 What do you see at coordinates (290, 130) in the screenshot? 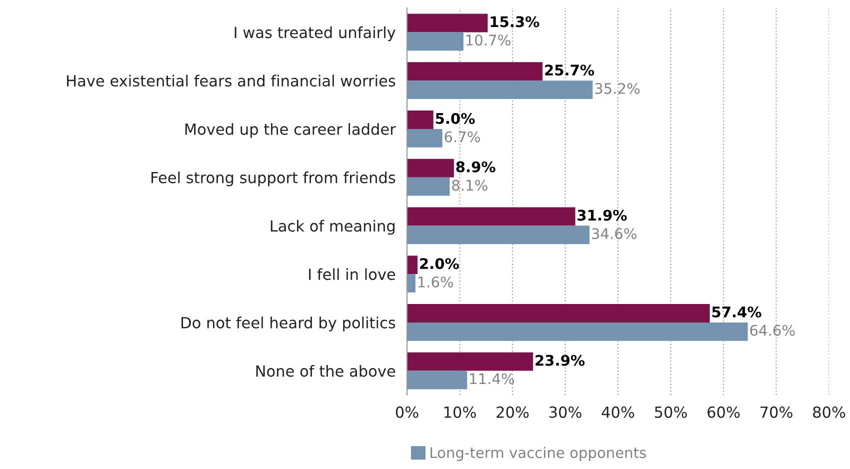
I see `y-tick-label: Moved up the career ladder` at bounding box center [290, 130].